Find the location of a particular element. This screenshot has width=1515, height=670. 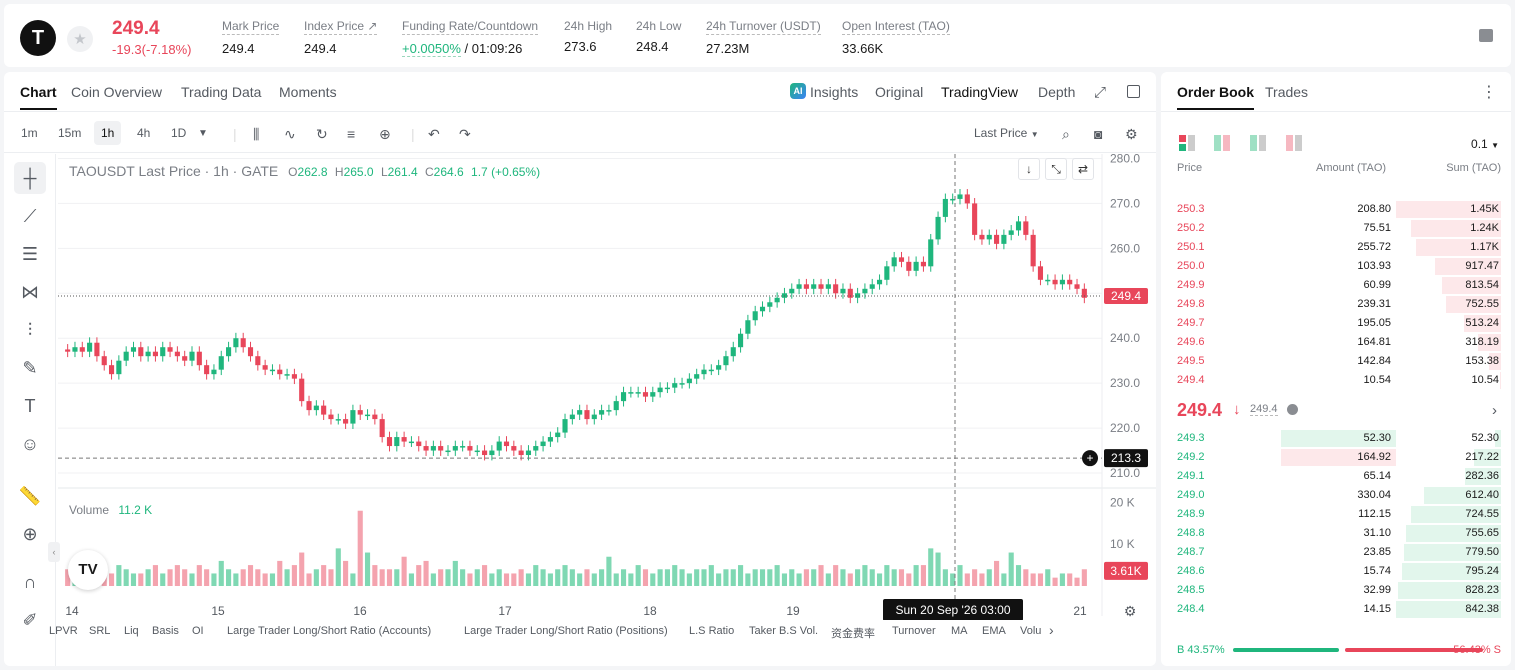

view-mixed-icon is located at coordinates (1222, 143).